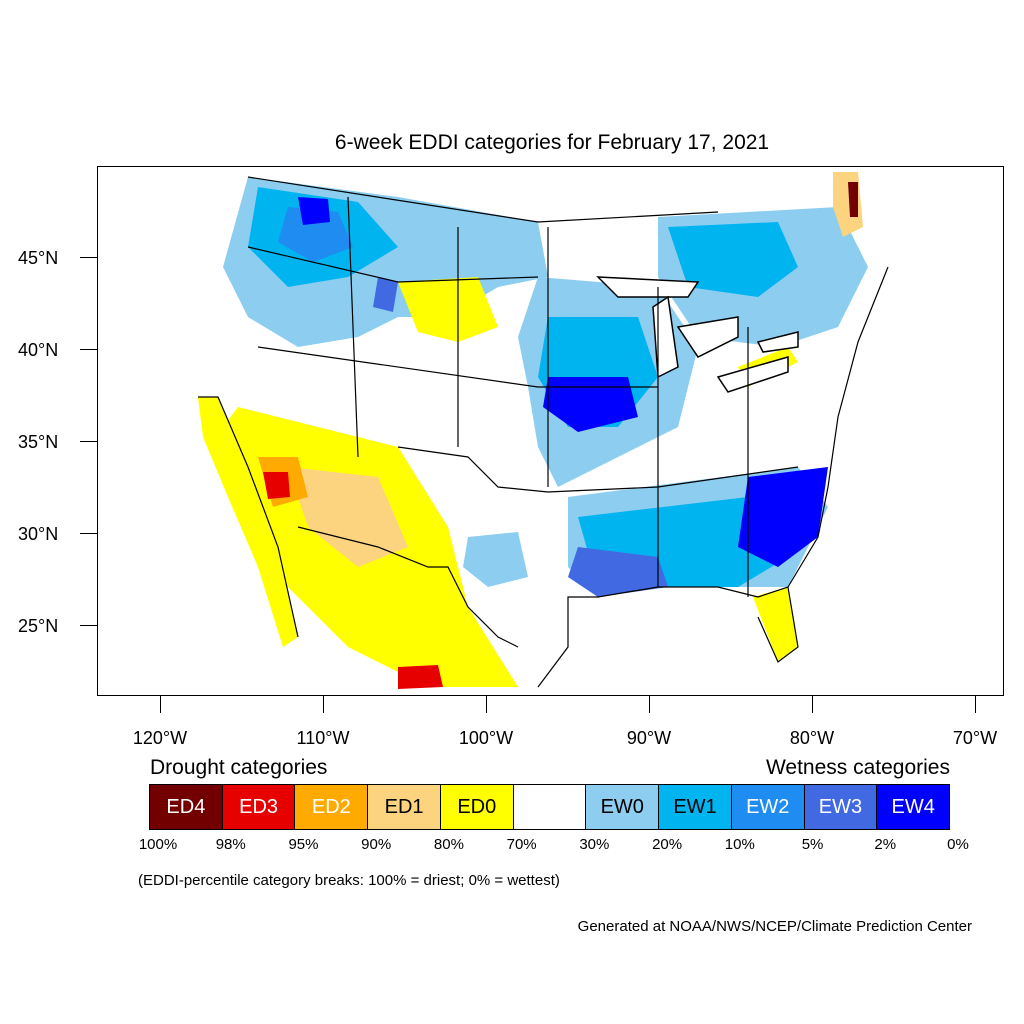  What do you see at coordinates (590, 404) in the screenshot?
I see `iowa-ew4` at bounding box center [590, 404].